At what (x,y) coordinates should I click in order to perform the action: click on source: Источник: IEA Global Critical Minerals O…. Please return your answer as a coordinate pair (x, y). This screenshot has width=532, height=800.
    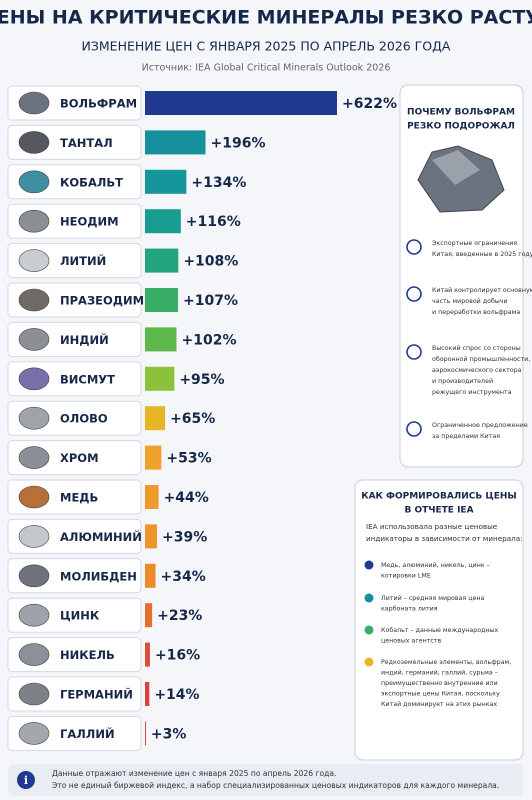
    Looking at the image, I should click on (266, 68).